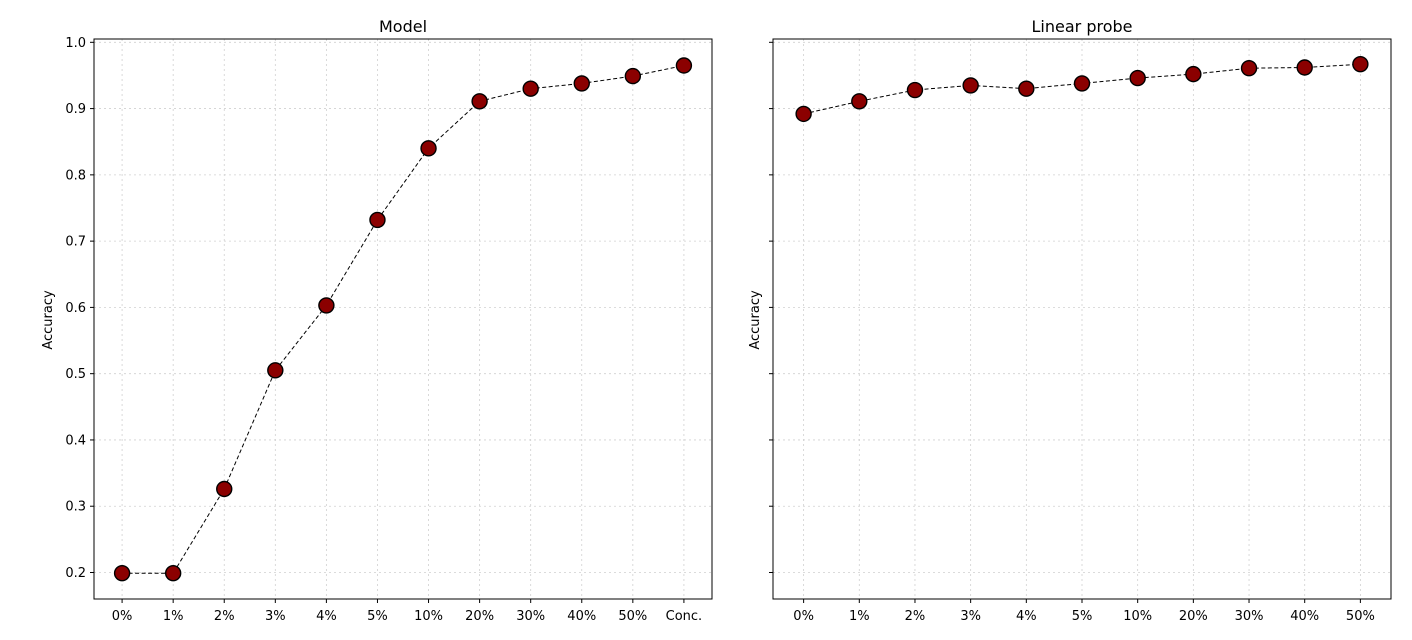  I want to click on x-tick-label: Conc., so click(684, 616).